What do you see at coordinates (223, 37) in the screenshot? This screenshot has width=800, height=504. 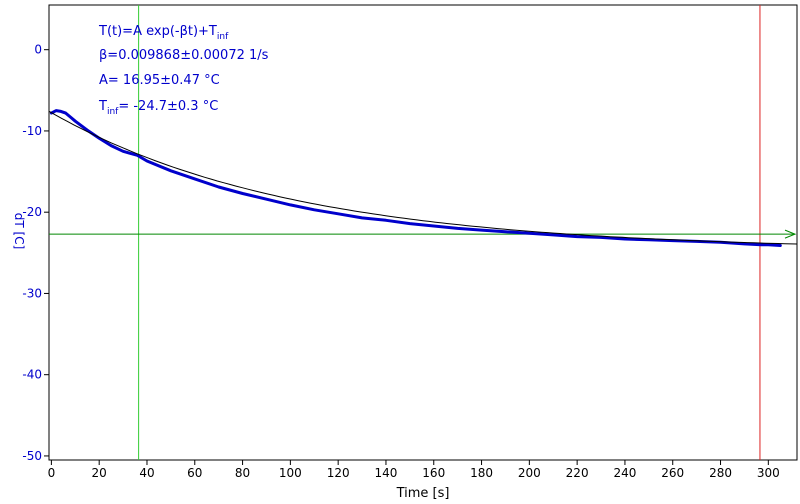 I see `fit-formula-subscript: inf` at bounding box center [223, 37].